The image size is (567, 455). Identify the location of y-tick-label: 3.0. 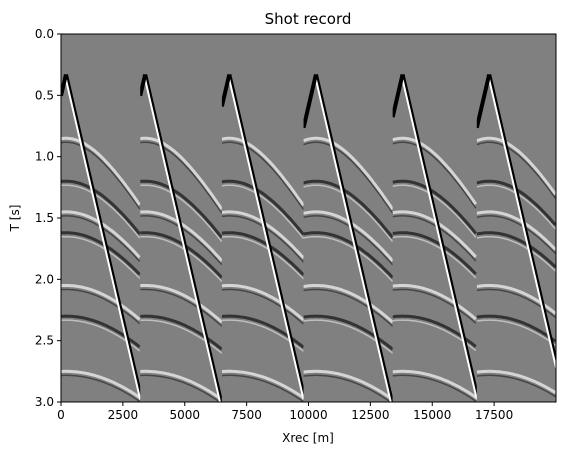
(44, 402).